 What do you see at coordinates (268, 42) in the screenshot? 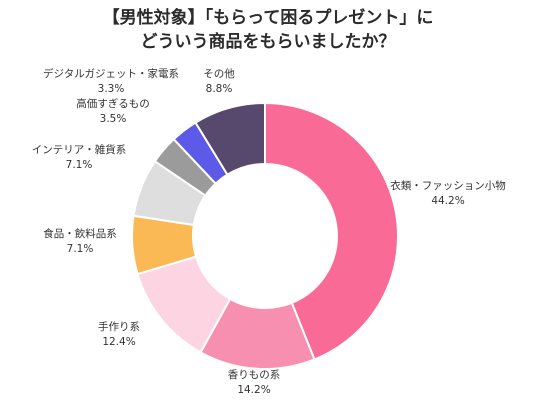
I see `chart-title-line-2: どういう商品をもらいましたか？` at bounding box center [268, 42].